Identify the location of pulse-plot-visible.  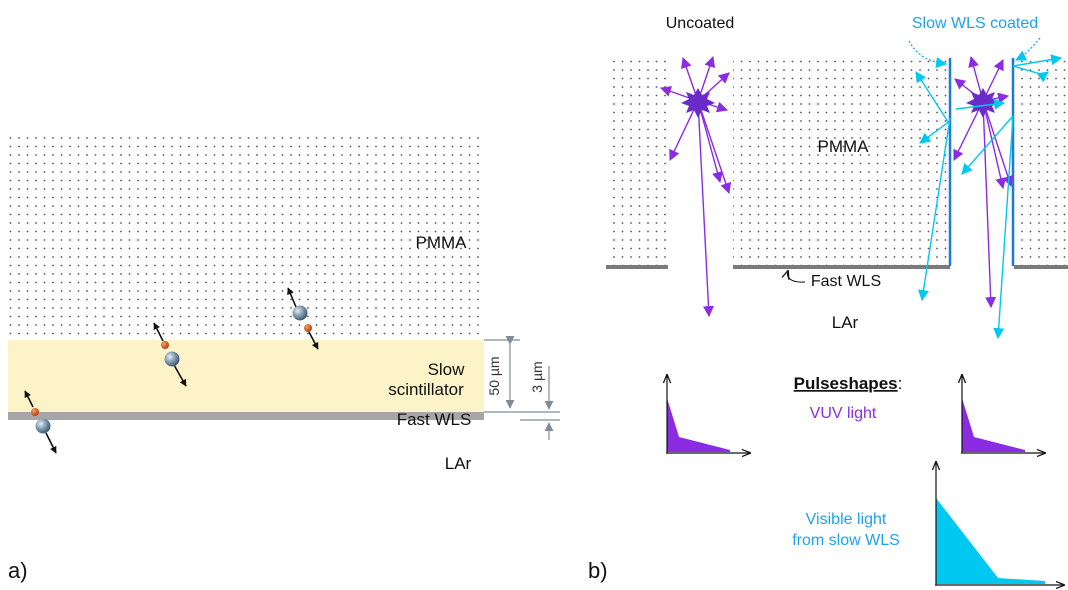
(999, 523).